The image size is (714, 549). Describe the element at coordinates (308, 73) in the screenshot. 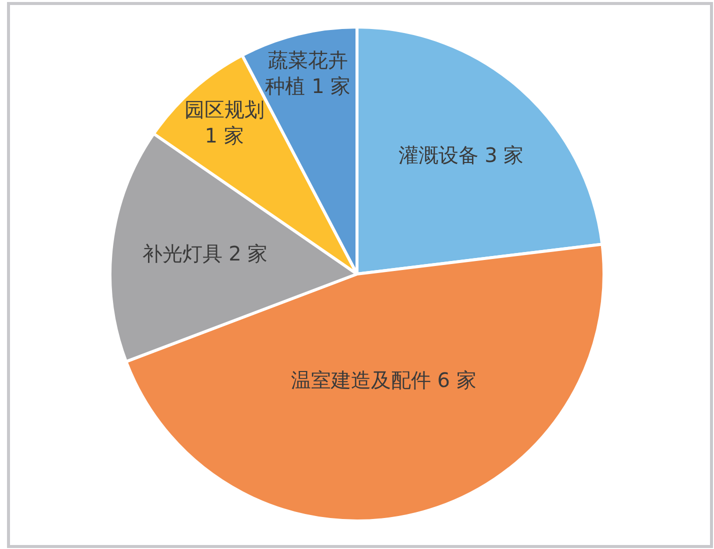

I see `slice-label: 蔬菜花卉种植 1 家` at that location.